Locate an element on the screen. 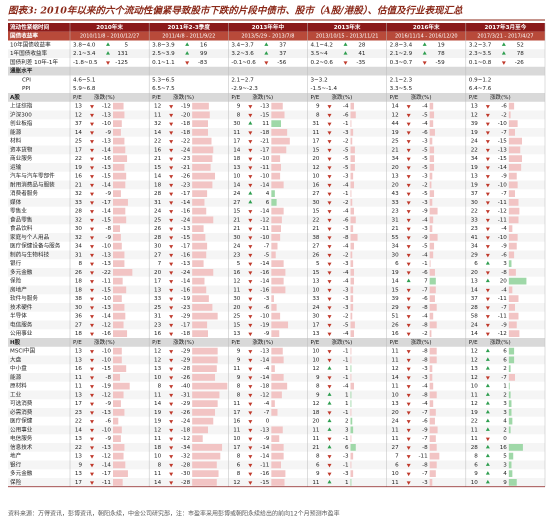 Image resolution: width=550 pixels, height=526 pixels. change-value: -11 is located at coordinates (265, 229).